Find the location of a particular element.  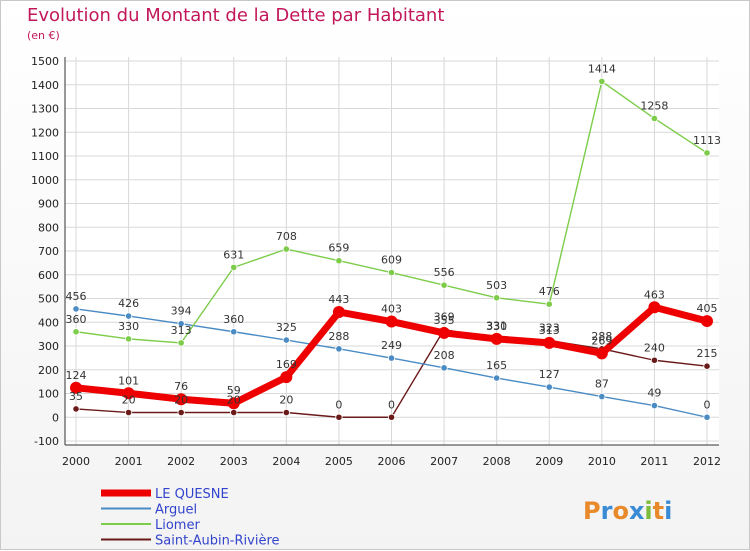

data-label: 659 is located at coordinates (338, 248).